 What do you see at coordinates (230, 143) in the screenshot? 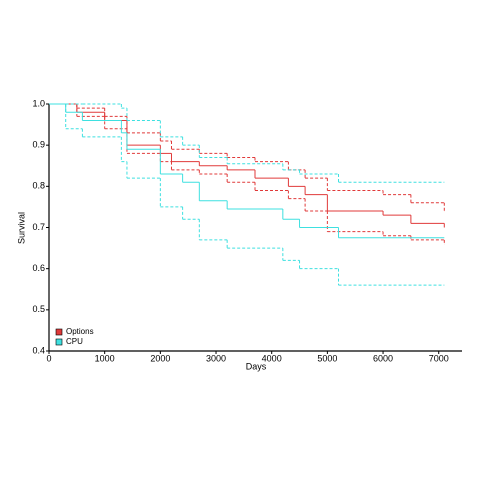
I see `upper-bound-riser` at bounding box center [230, 143].